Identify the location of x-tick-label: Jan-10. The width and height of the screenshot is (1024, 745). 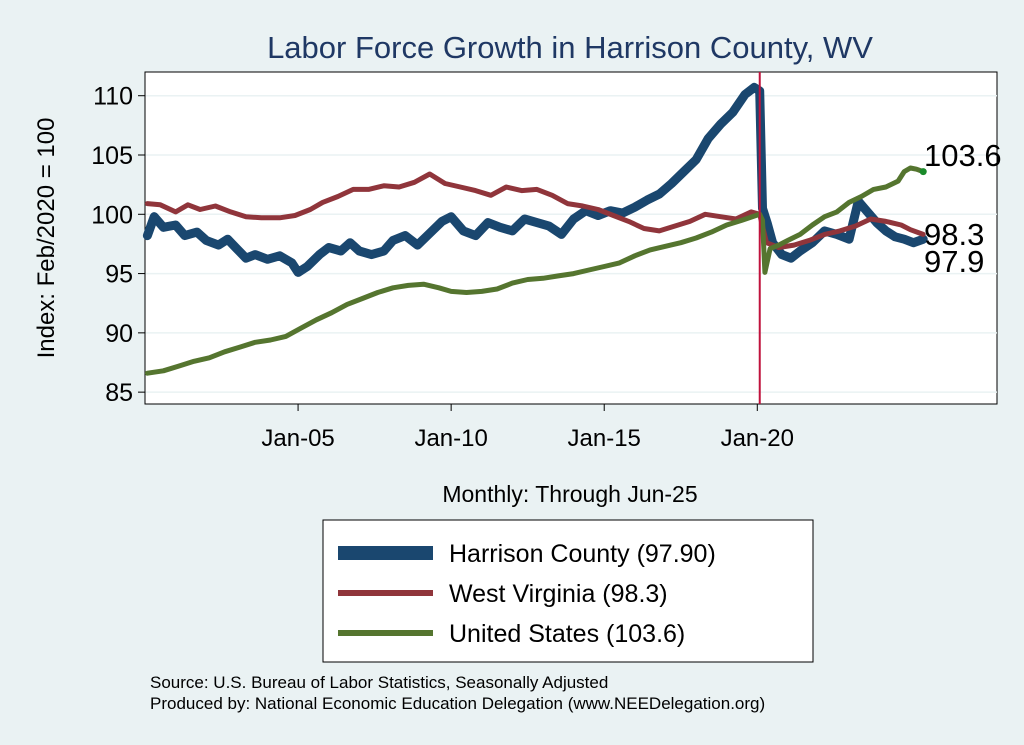
(450, 438).